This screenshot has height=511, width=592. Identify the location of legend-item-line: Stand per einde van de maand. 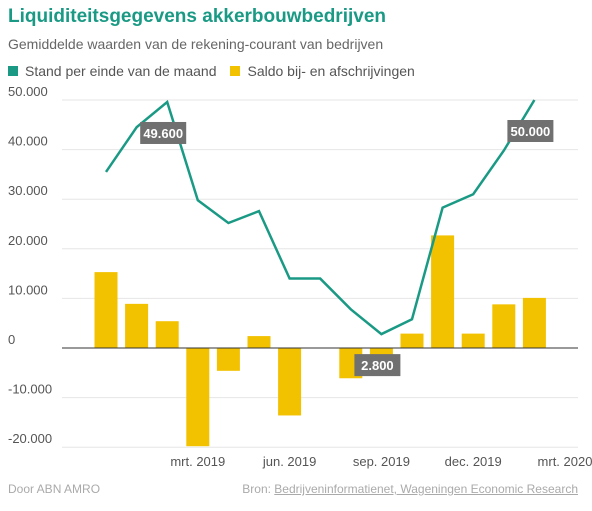
(112, 71).